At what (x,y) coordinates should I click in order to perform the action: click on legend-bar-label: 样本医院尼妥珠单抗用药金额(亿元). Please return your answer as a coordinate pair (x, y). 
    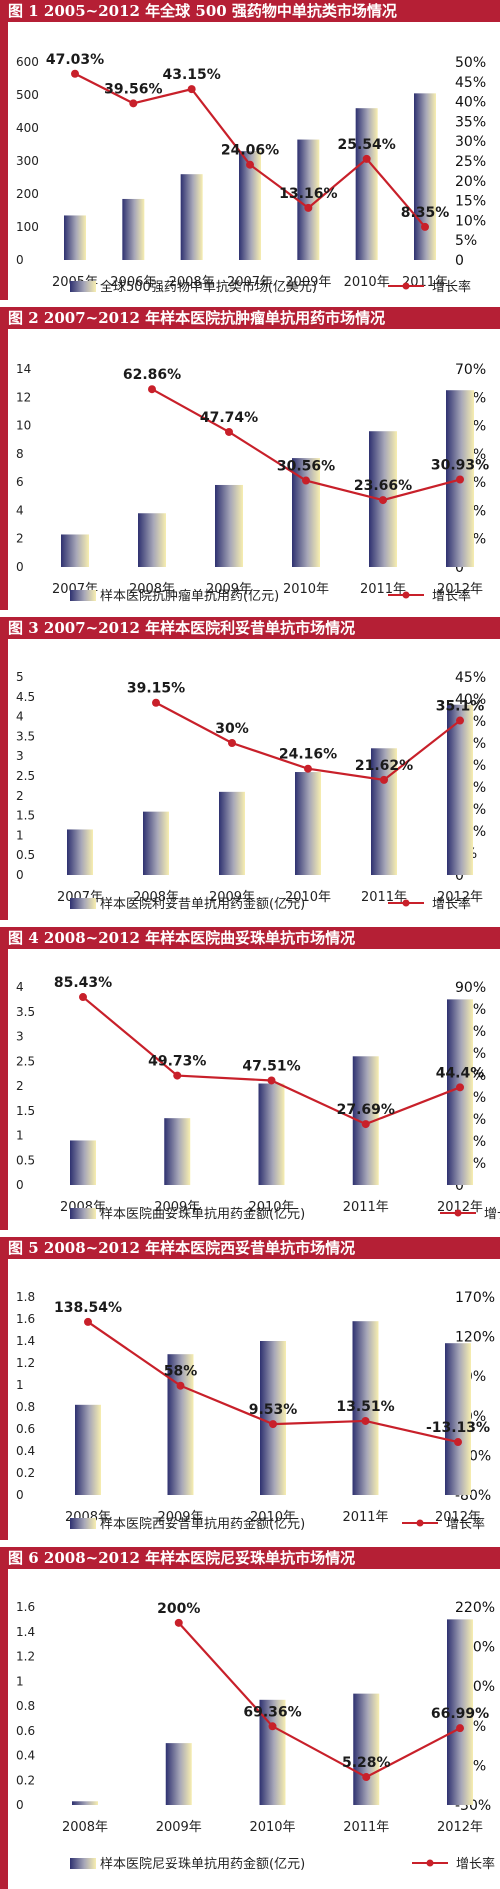
    Looking at the image, I should click on (202, 1864).